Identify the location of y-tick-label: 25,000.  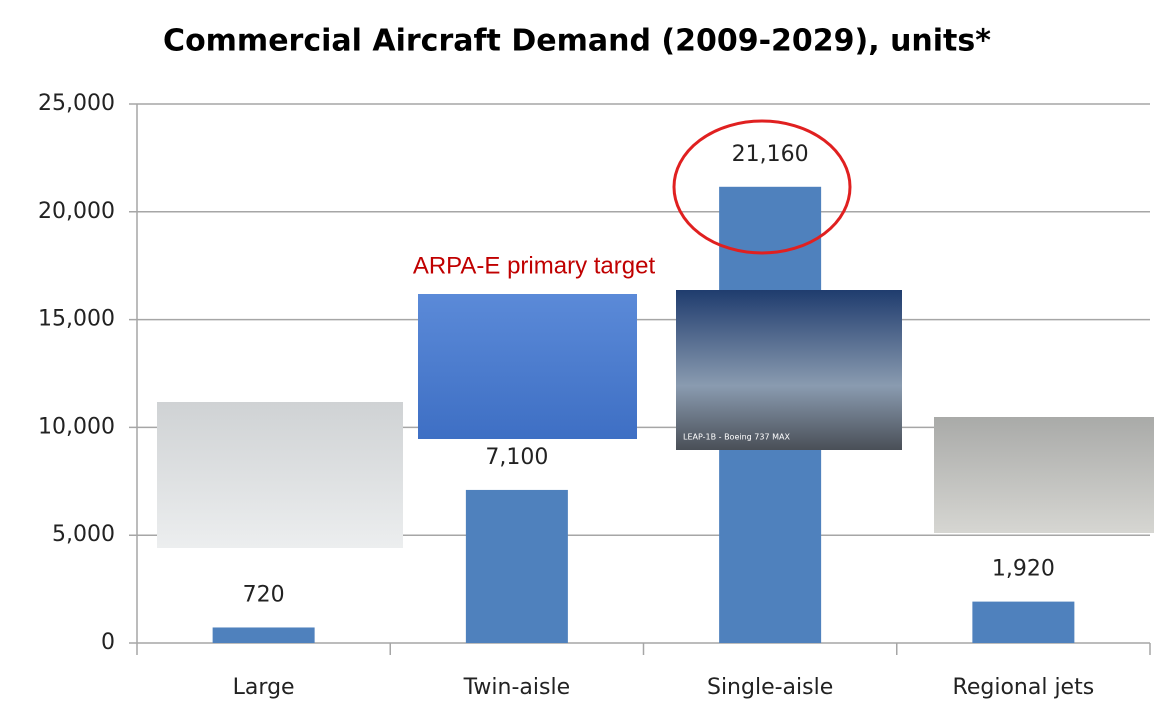
(76, 103).